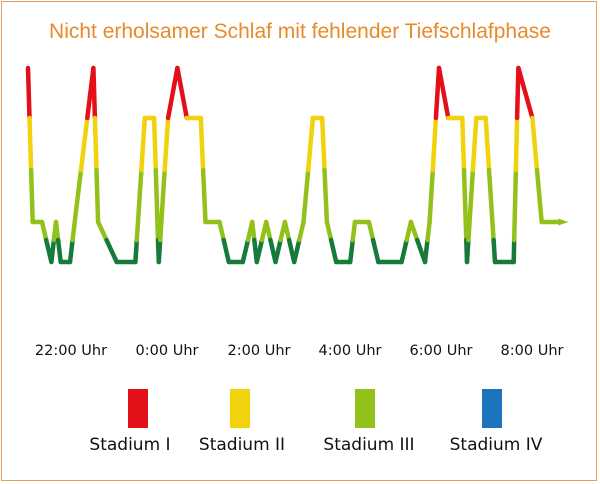 The image size is (600, 484). What do you see at coordinates (242, 445) in the screenshot?
I see `legend-label-stadium-2: Stadium II` at bounding box center [242, 445].